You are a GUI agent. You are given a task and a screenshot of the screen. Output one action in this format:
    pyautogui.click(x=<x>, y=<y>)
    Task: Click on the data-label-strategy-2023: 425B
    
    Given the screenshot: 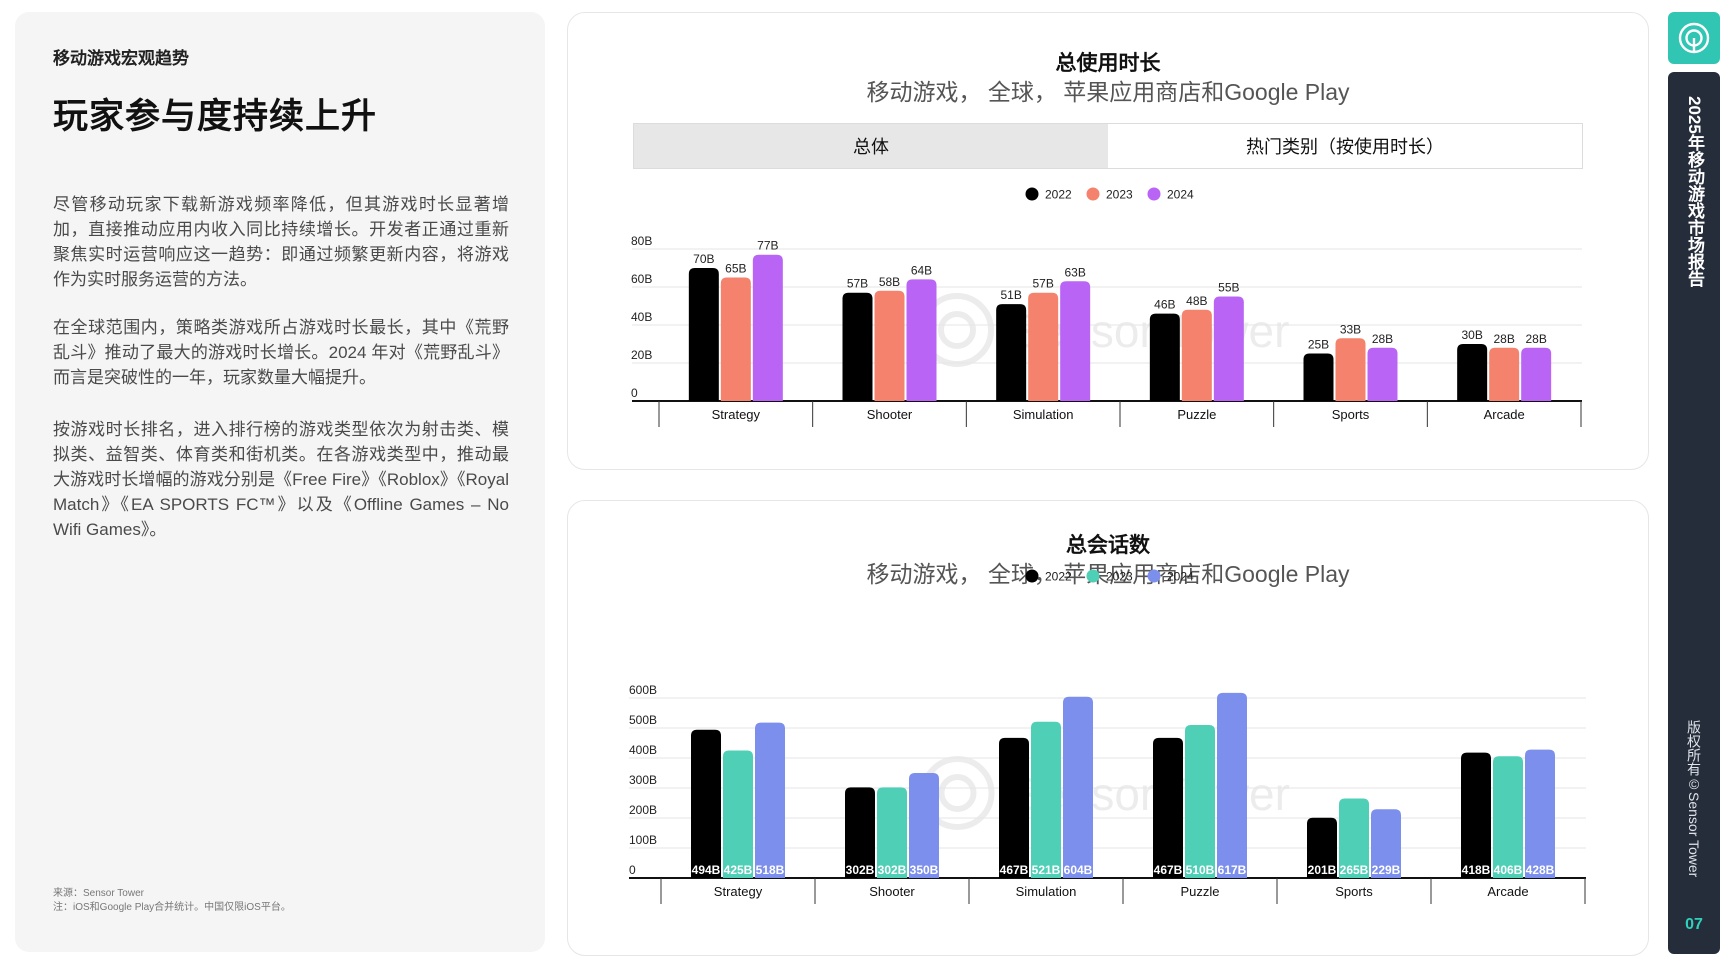 What is the action you would take?
    pyautogui.click(x=738, y=870)
    